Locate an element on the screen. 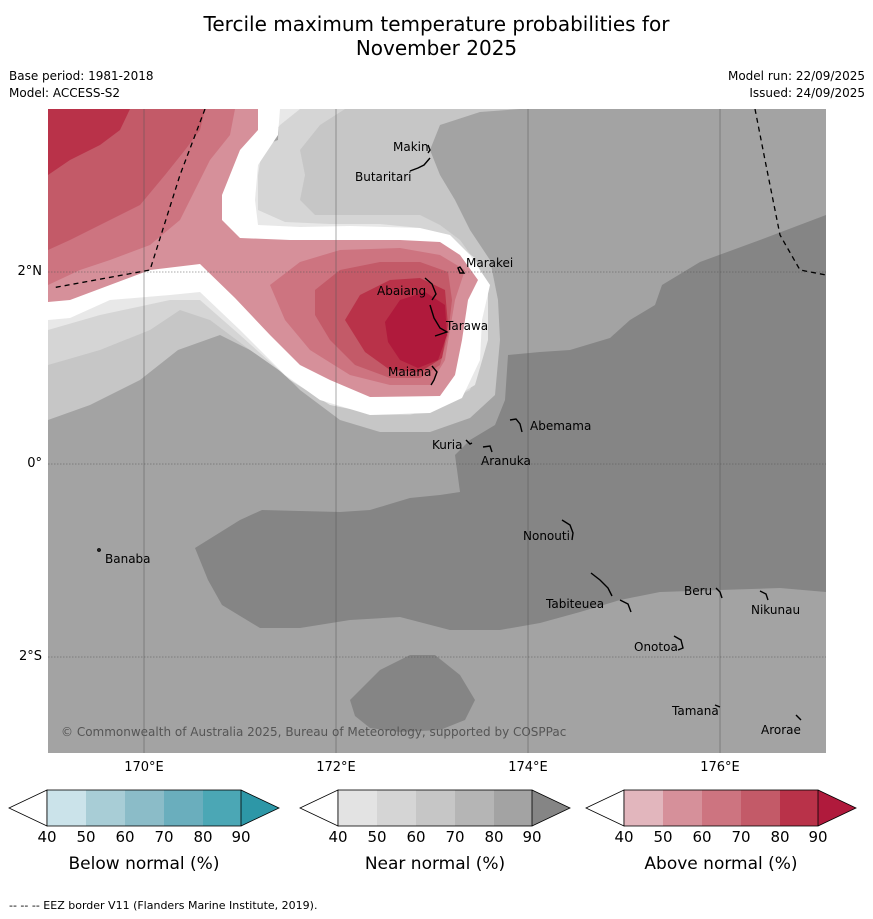  near-normal-title: Near normal (%) is located at coordinates (435, 864).